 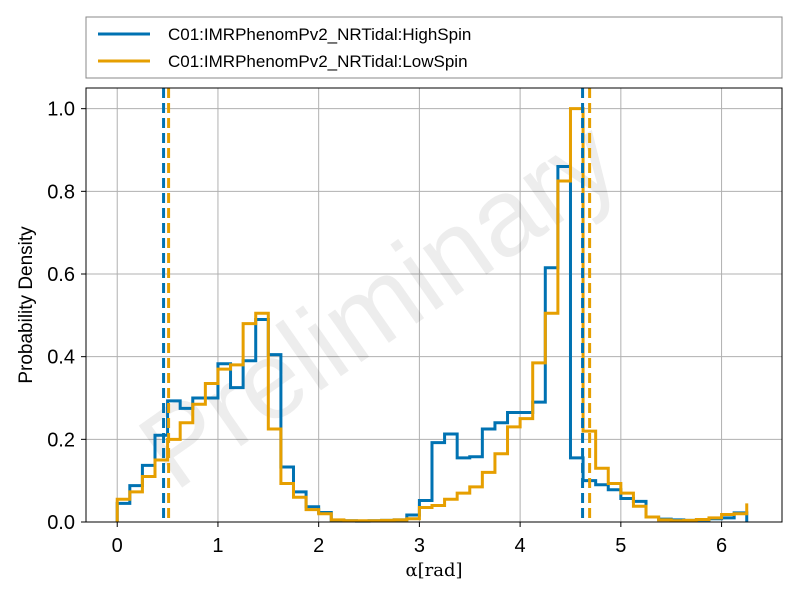 What do you see at coordinates (61, 440) in the screenshot?
I see `y-tick-label: 0.2` at bounding box center [61, 440].